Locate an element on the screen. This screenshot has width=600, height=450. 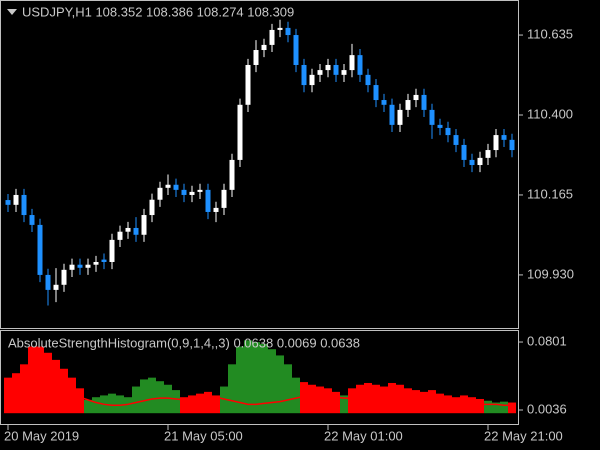
y-tick-label: 0.0036 is located at coordinates (547, 408).